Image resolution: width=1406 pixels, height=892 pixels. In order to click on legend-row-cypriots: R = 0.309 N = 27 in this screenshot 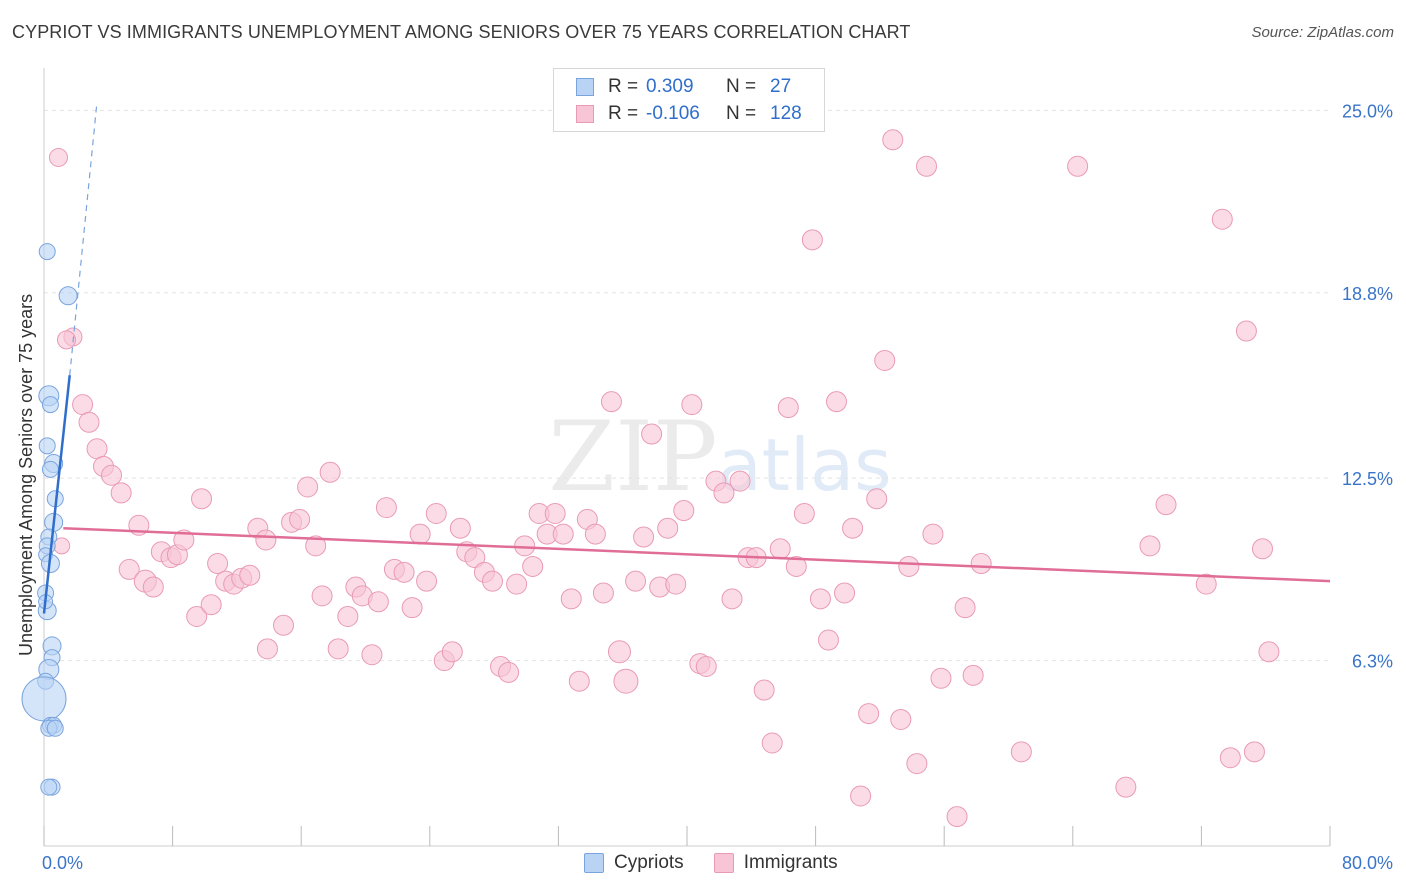, I will do `click(683, 87)`.